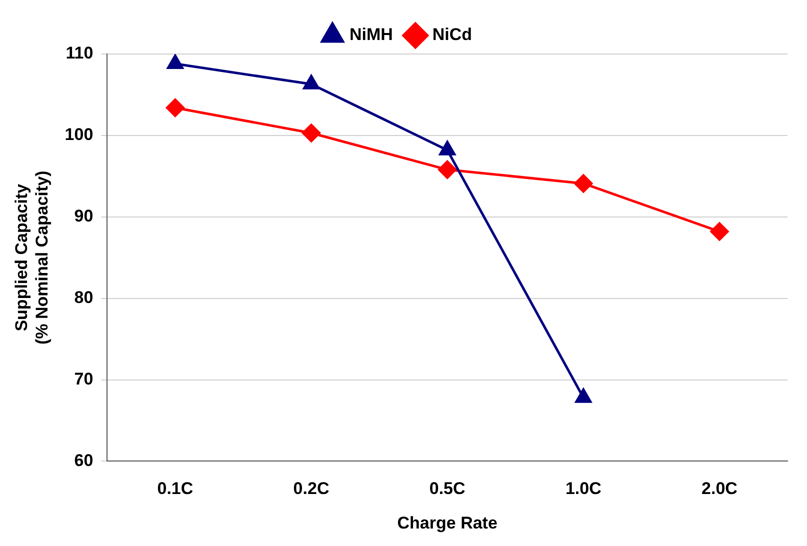  Describe the element at coordinates (79, 134) in the screenshot. I see `y-tick-label: 100` at that location.